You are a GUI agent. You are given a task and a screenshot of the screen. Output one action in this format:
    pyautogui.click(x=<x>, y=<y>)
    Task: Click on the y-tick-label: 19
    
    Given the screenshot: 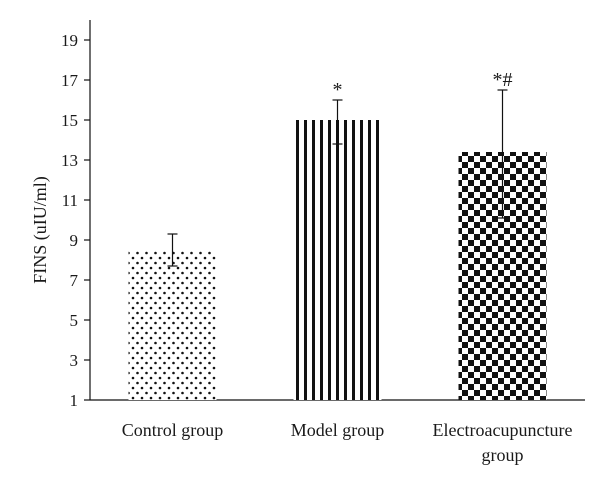 What is the action you would take?
    pyautogui.click(x=69, y=40)
    